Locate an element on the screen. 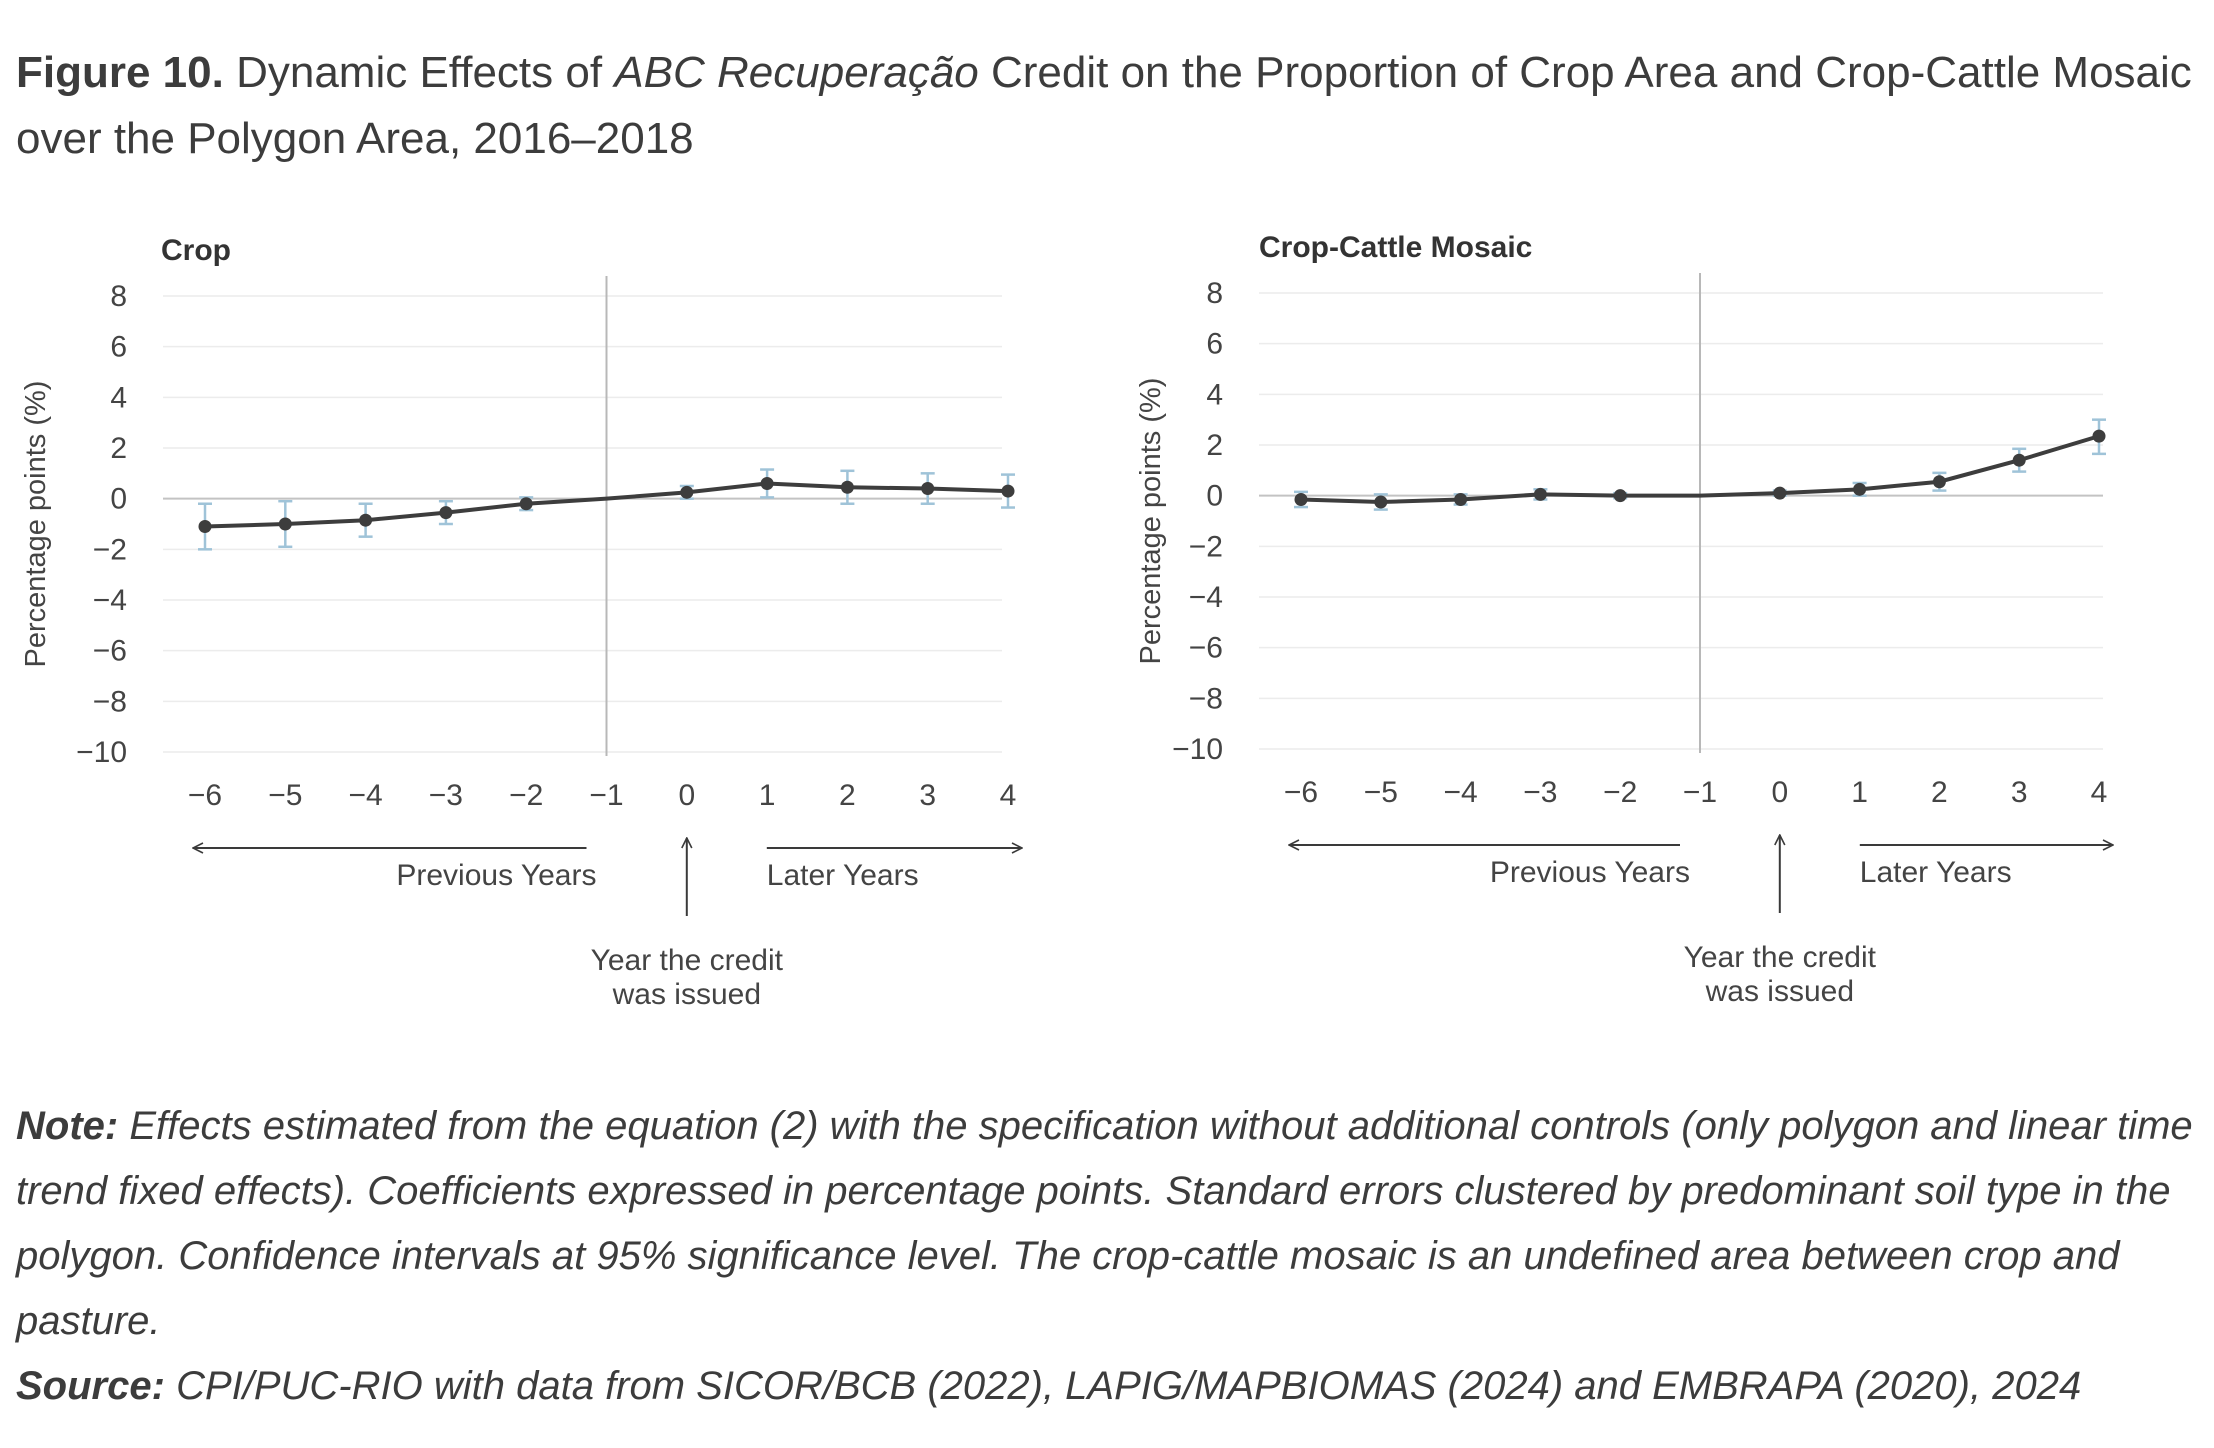 The width and height of the screenshot is (2214, 1448). figure-title-pre: Dynamic Effects of is located at coordinates (419, 72).